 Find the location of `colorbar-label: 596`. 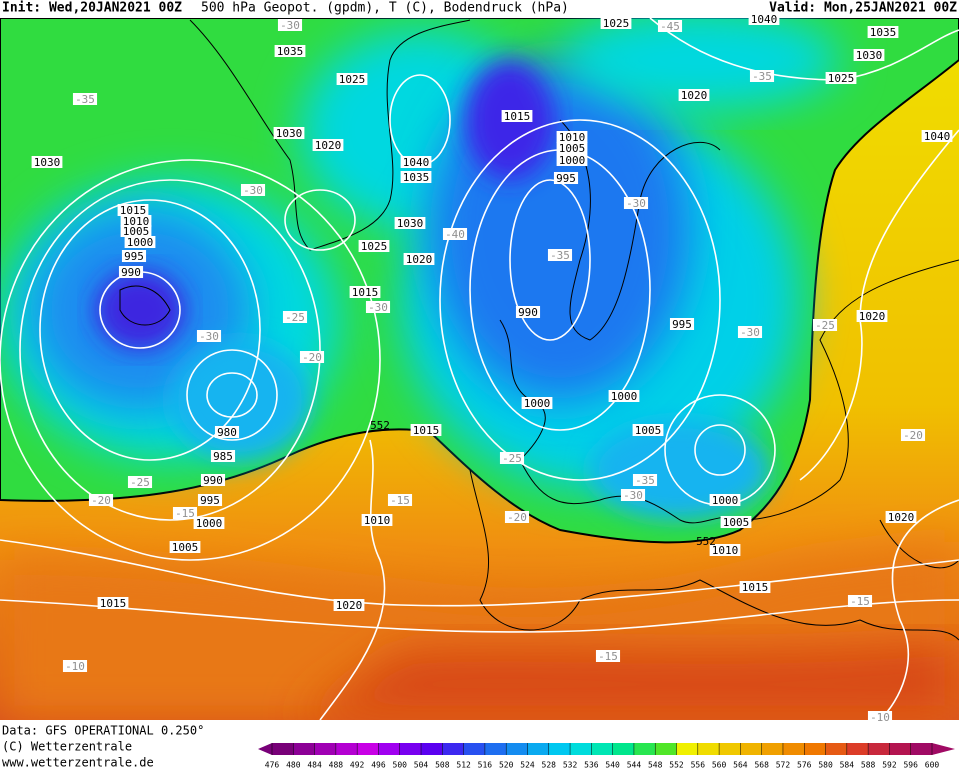

colorbar-label: 596 is located at coordinates (910, 765).